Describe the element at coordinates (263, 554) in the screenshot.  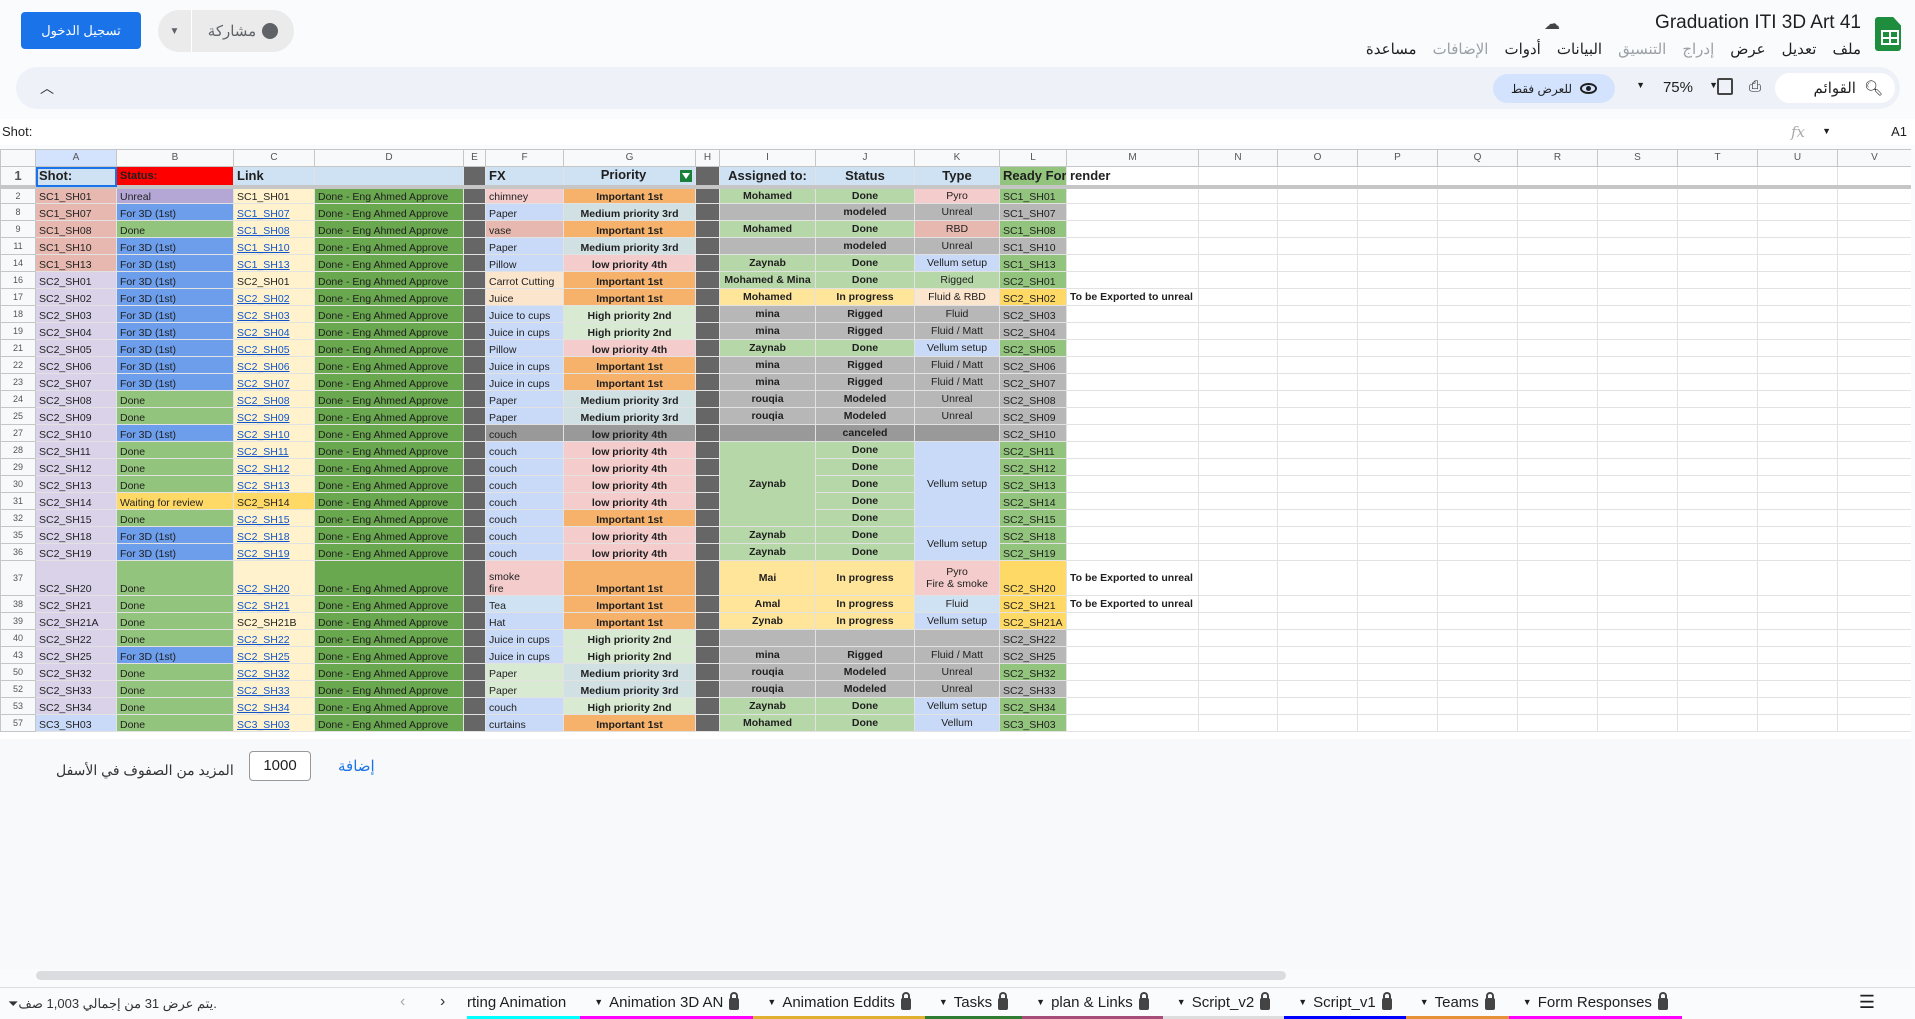
I see `shot-link: SC2_SH19` at that location.